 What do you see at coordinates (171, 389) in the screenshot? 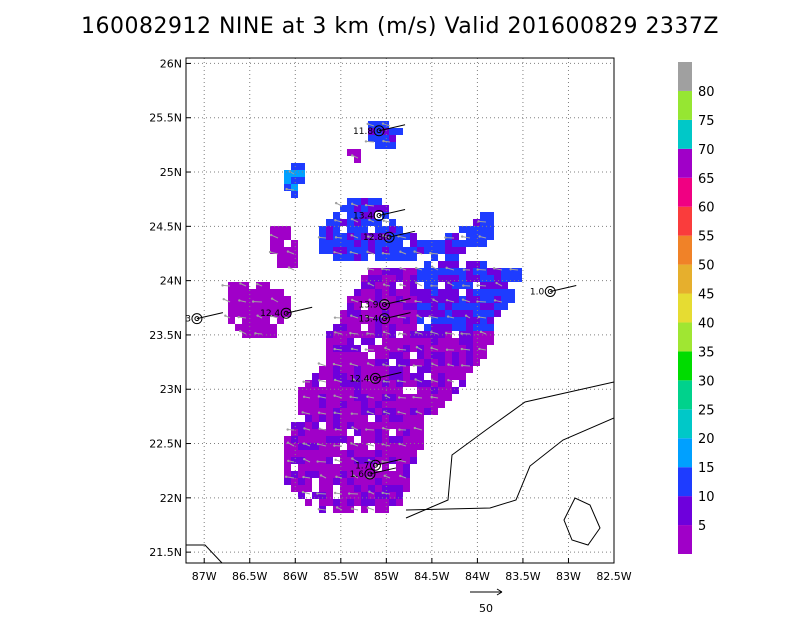
I see `y-tick-label: 23N` at bounding box center [171, 389].